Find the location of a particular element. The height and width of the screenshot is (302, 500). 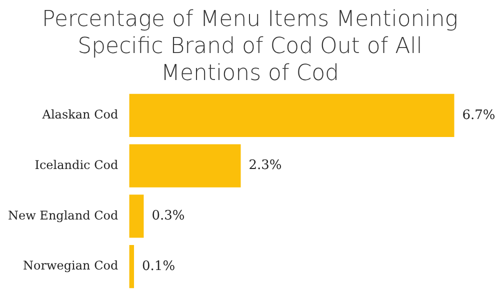

y-tick-label: Norwegian Cod is located at coordinates (70, 265).